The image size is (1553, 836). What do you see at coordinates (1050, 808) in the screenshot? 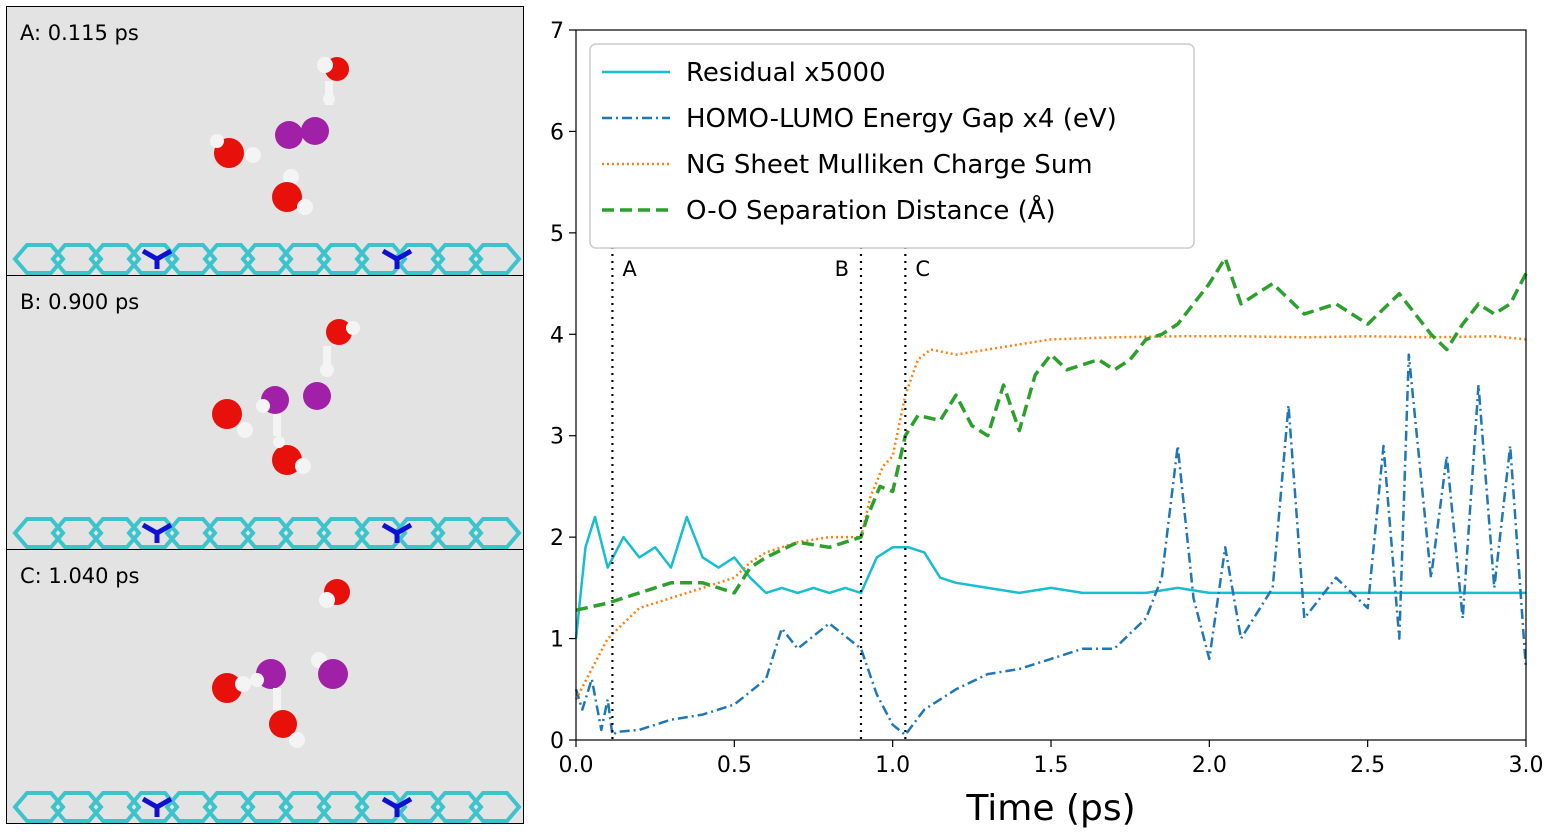
I see `x-axis-label: Time (ps)` at bounding box center [1050, 808].